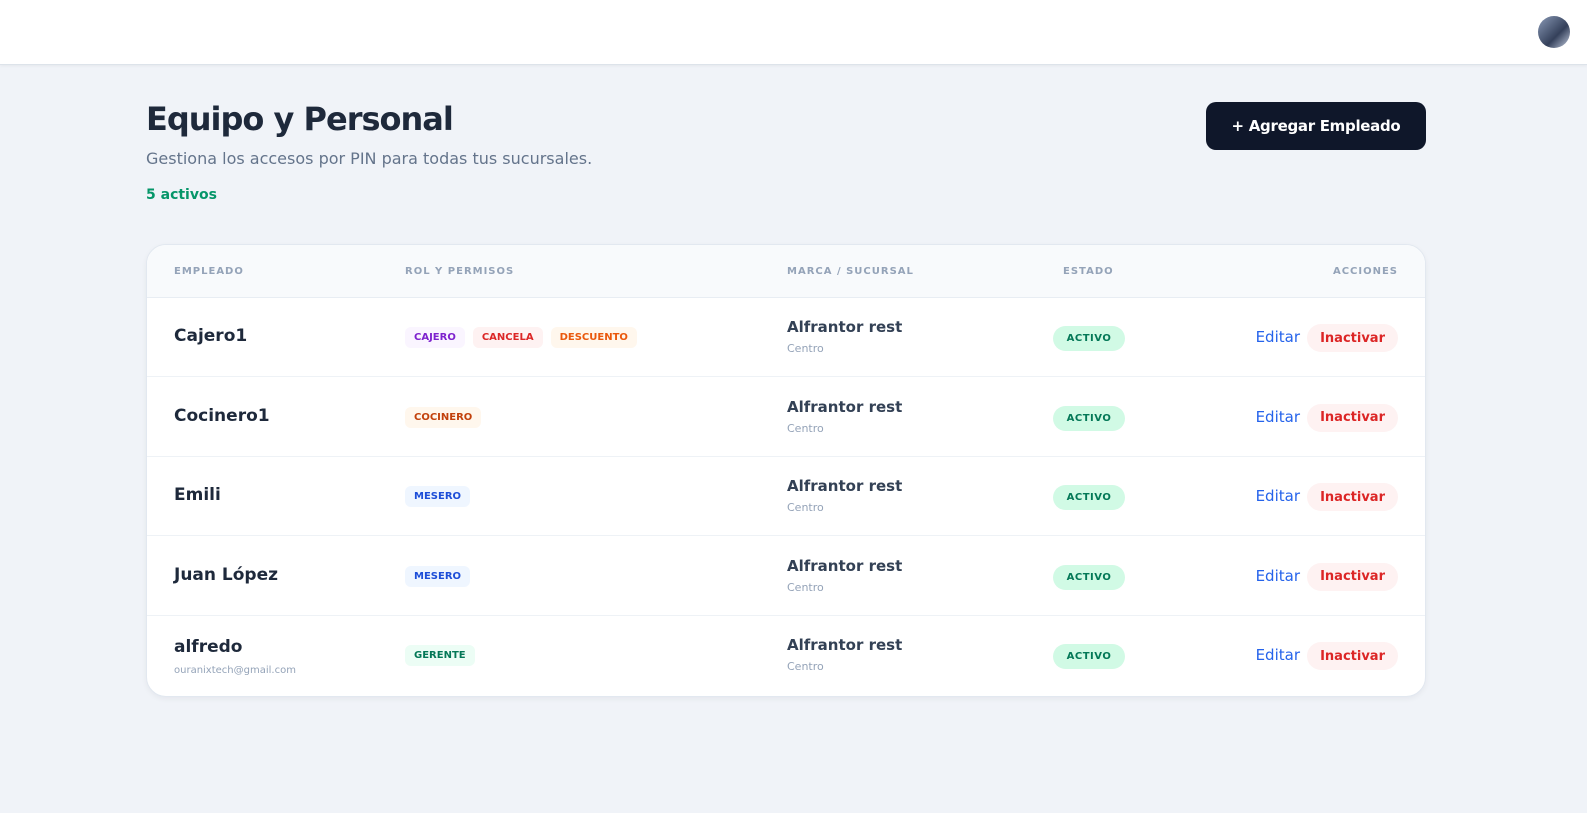 The width and height of the screenshot is (1587, 813). What do you see at coordinates (1088, 271) in the screenshot?
I see `column-header: ESTADO` at bounding box center [1088, 271].